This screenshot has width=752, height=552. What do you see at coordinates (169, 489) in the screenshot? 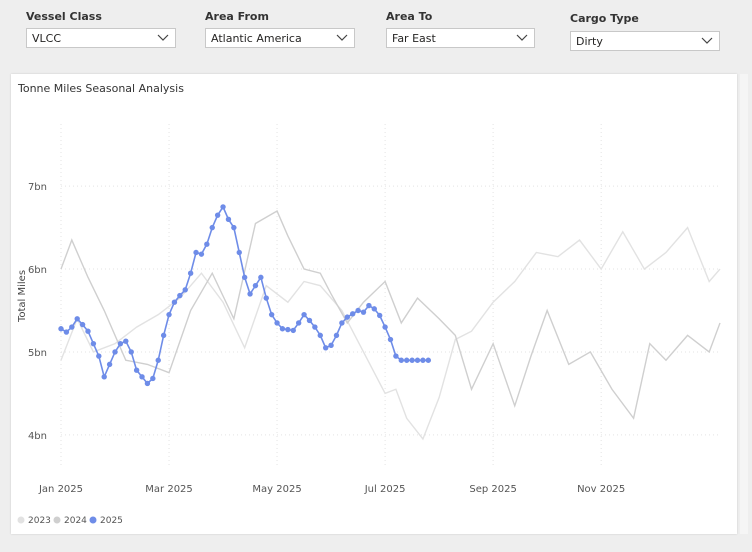
I see `x-tick-label: Mar 2025` at bounding box center [169, 489].